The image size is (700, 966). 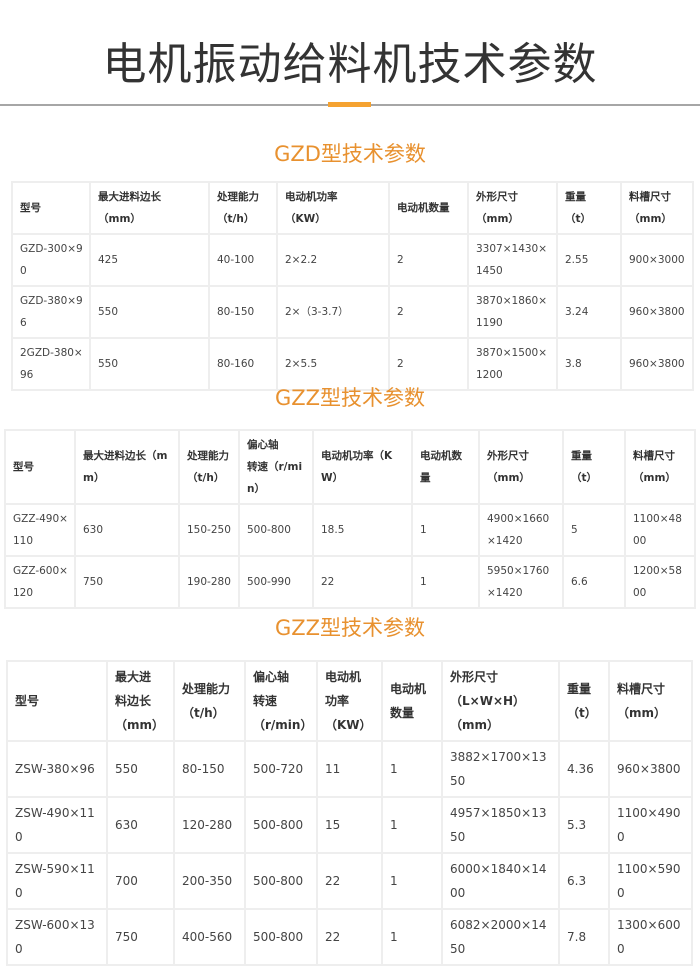 I want to click on table-cell: GZZ-490×110, so click(x=40, y=530).